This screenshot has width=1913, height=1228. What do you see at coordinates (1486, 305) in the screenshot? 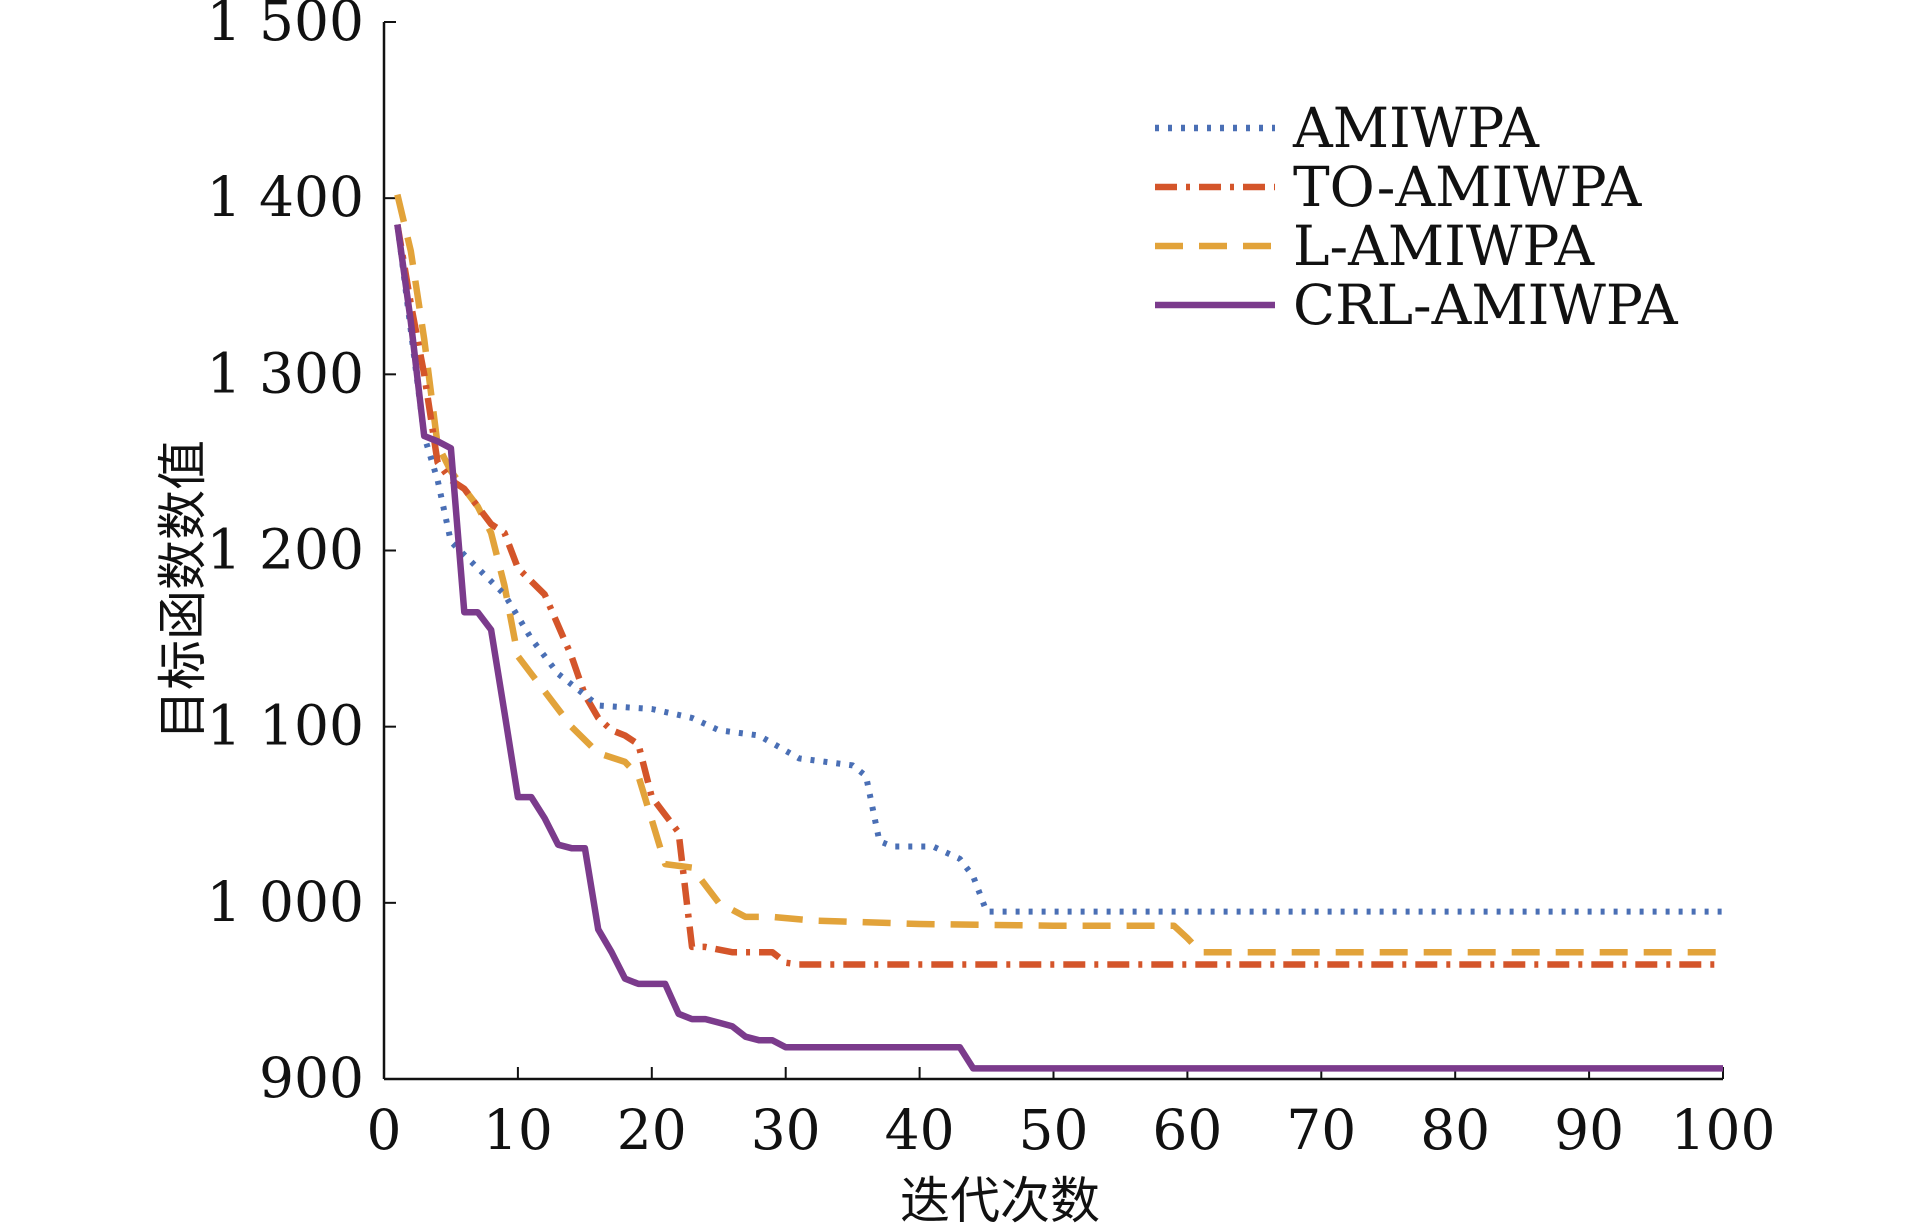
I see `legend-label: CRL-AMIWPA` at bounding box center [1486, 305].